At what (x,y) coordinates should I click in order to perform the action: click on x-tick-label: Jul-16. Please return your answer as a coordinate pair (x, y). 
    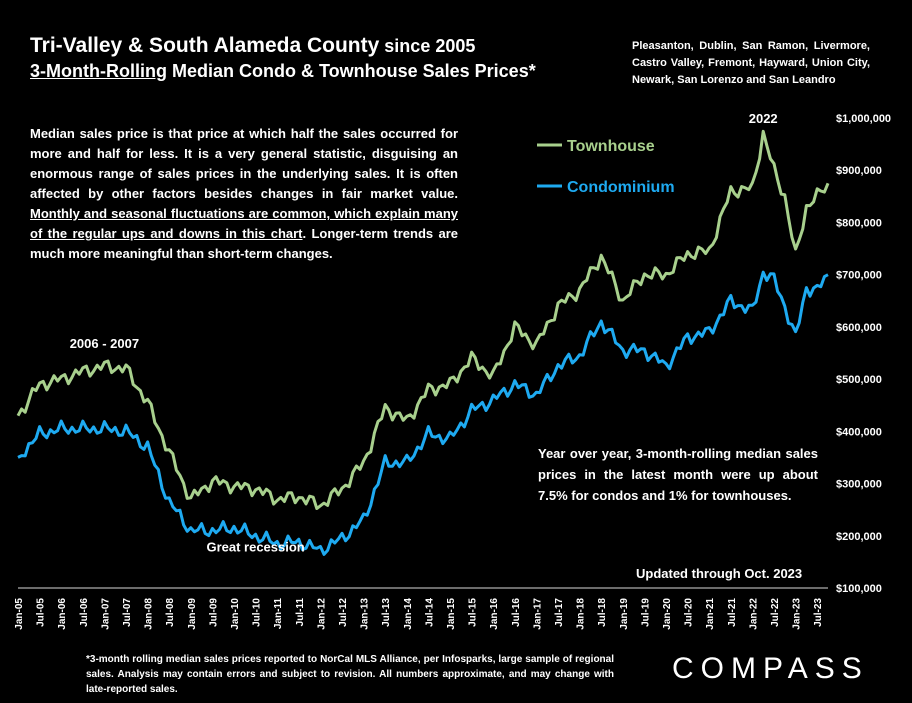
    Looking at the image, I should click on (516, 612).